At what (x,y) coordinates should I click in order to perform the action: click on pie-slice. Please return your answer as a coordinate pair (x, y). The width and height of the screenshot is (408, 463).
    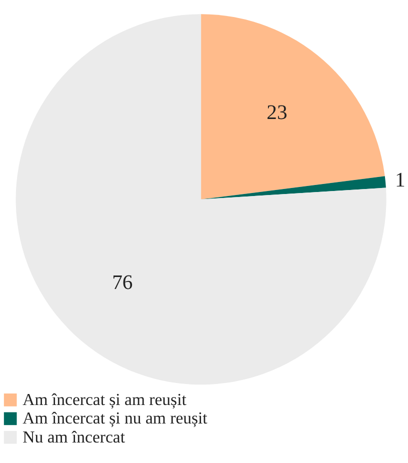
    Looking at the image, I should click on (293, 188).